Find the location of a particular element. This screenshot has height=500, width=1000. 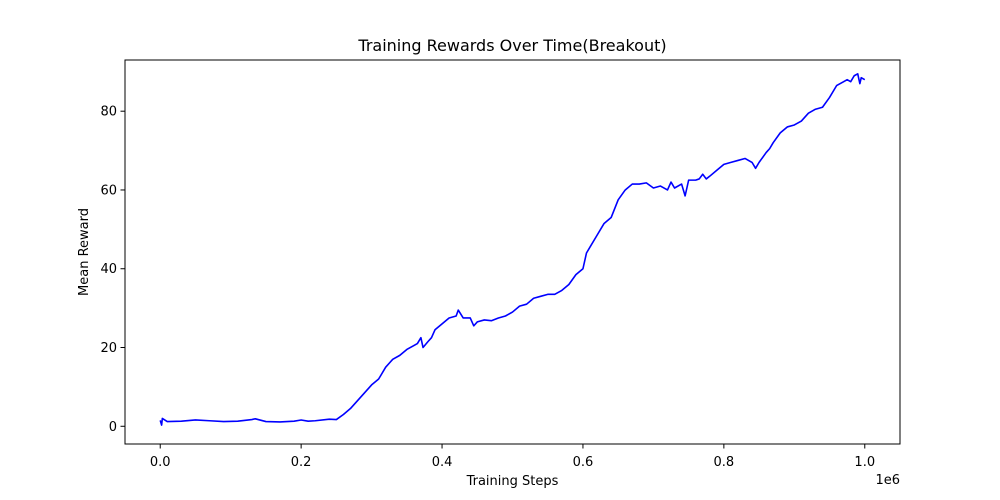

x-tick-label: 0.4 is located at coordinates (442, 462).